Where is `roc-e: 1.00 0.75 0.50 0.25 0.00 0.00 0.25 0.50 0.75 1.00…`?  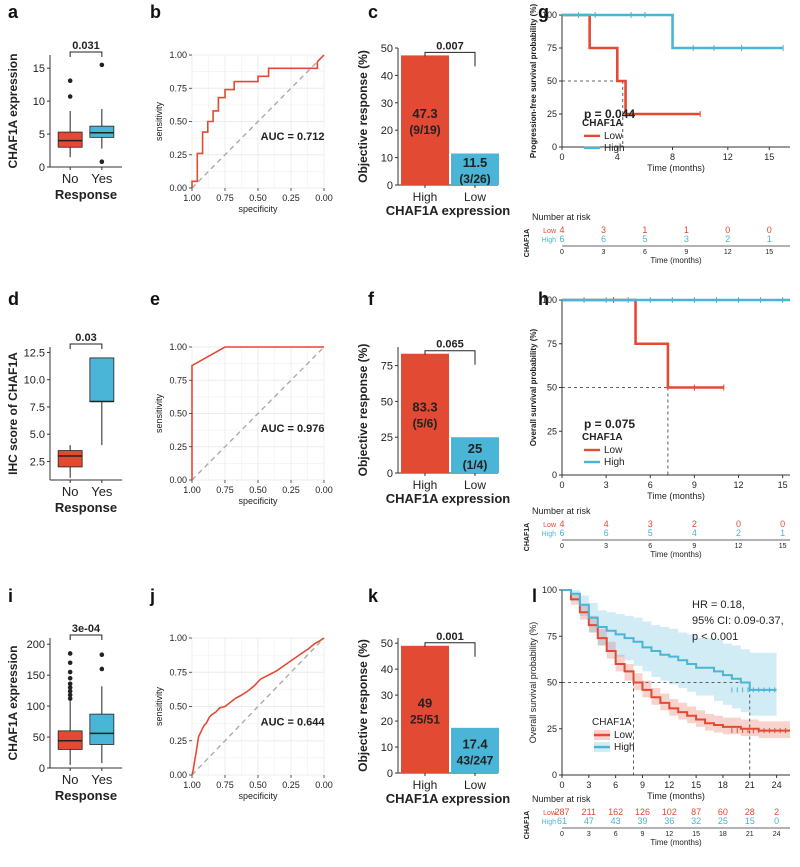
roc-e: 1.00 0.75 0.50 0.25 0.00 0.00 0.25 0.50 0.75 1.00… is located at coordinates (243, 424).